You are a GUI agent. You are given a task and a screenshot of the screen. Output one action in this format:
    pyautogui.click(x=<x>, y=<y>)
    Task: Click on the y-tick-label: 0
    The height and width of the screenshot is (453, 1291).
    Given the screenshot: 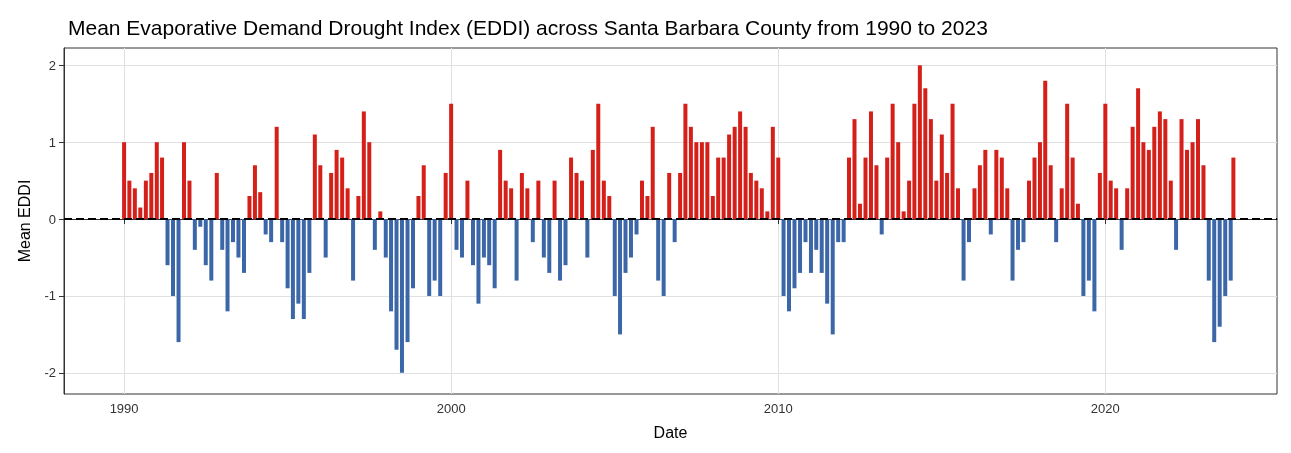 What is the action you would take?
    pyautogui.click(x=52, y=219)
    